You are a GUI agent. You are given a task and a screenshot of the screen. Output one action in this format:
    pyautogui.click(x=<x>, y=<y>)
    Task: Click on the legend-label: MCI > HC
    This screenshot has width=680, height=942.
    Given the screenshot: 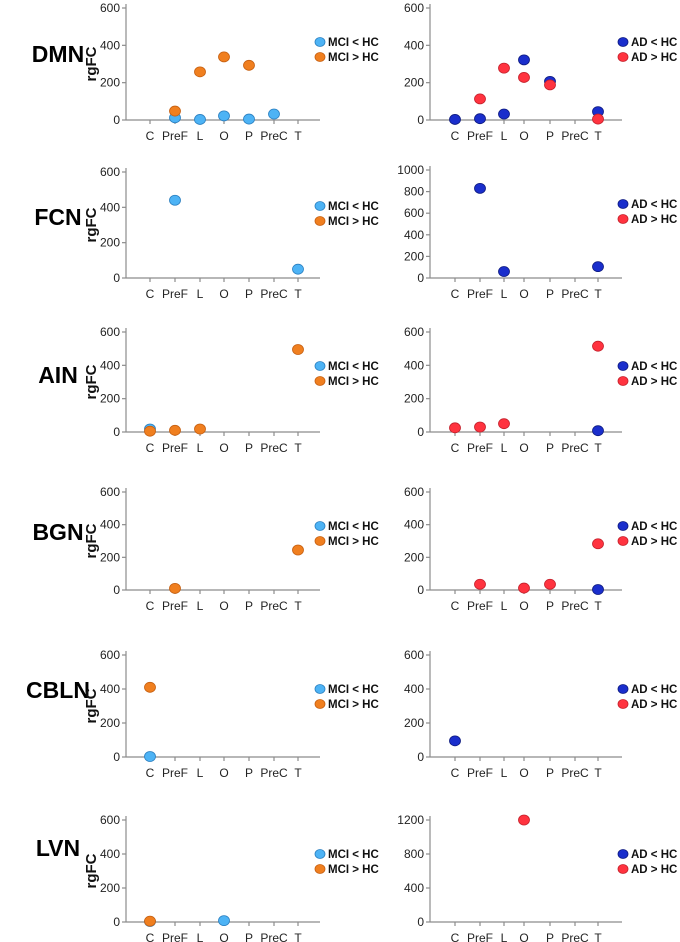 What is the action you would take?
    pyautogui.click(x=353, y=705)
    